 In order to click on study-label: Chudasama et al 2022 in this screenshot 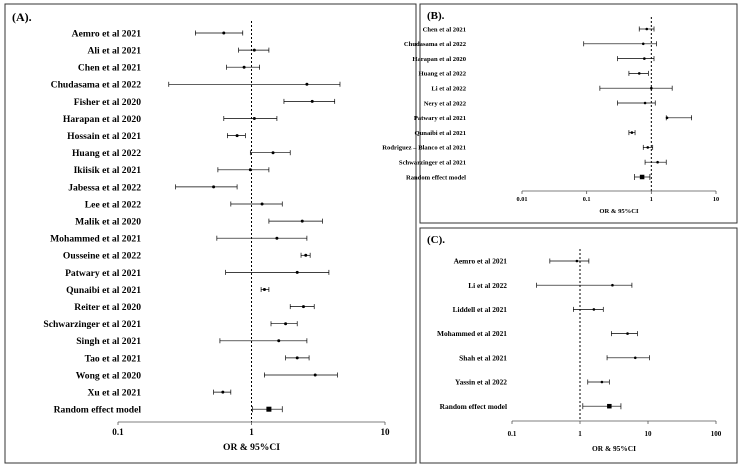, I will do `click(435, 44)`.